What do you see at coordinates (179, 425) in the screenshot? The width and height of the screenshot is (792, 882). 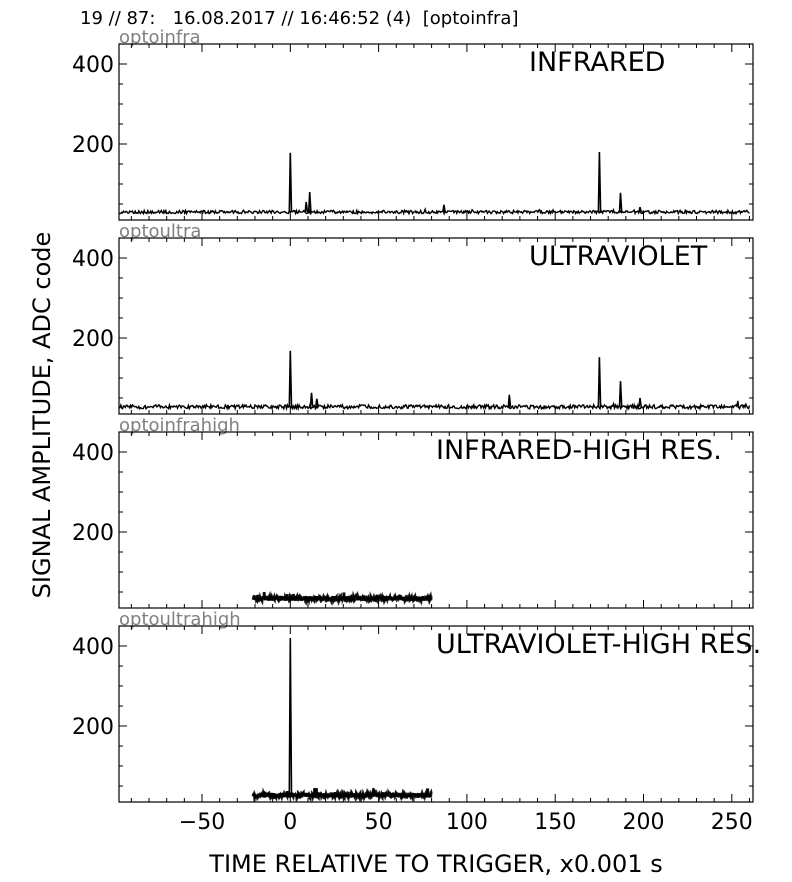 I see `subplot-label: optoinfrahigh` at bounding box center [179, 425].